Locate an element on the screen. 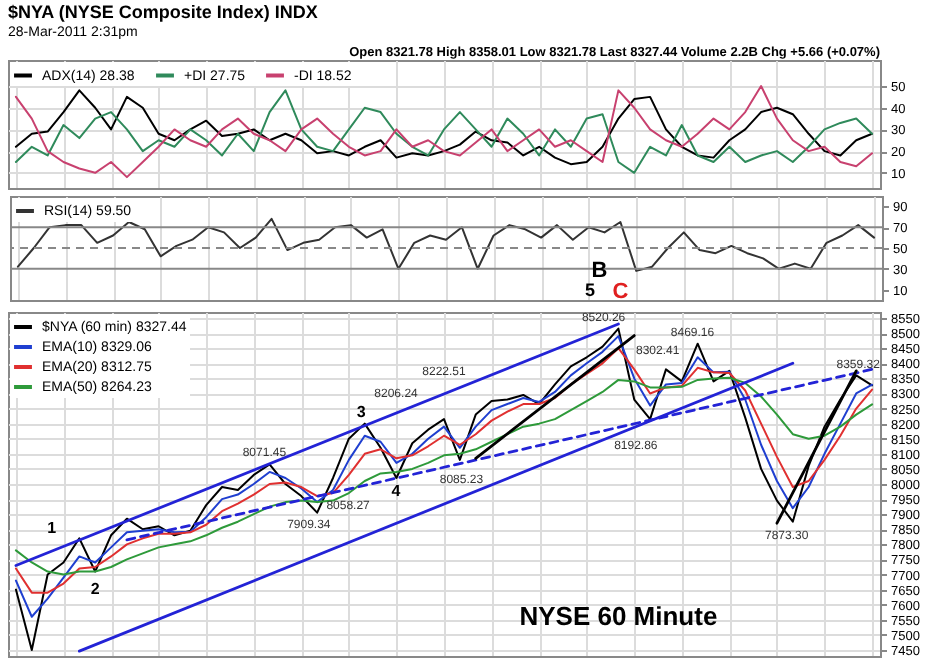  annotation: 2 is located at coordinates (95, 588).